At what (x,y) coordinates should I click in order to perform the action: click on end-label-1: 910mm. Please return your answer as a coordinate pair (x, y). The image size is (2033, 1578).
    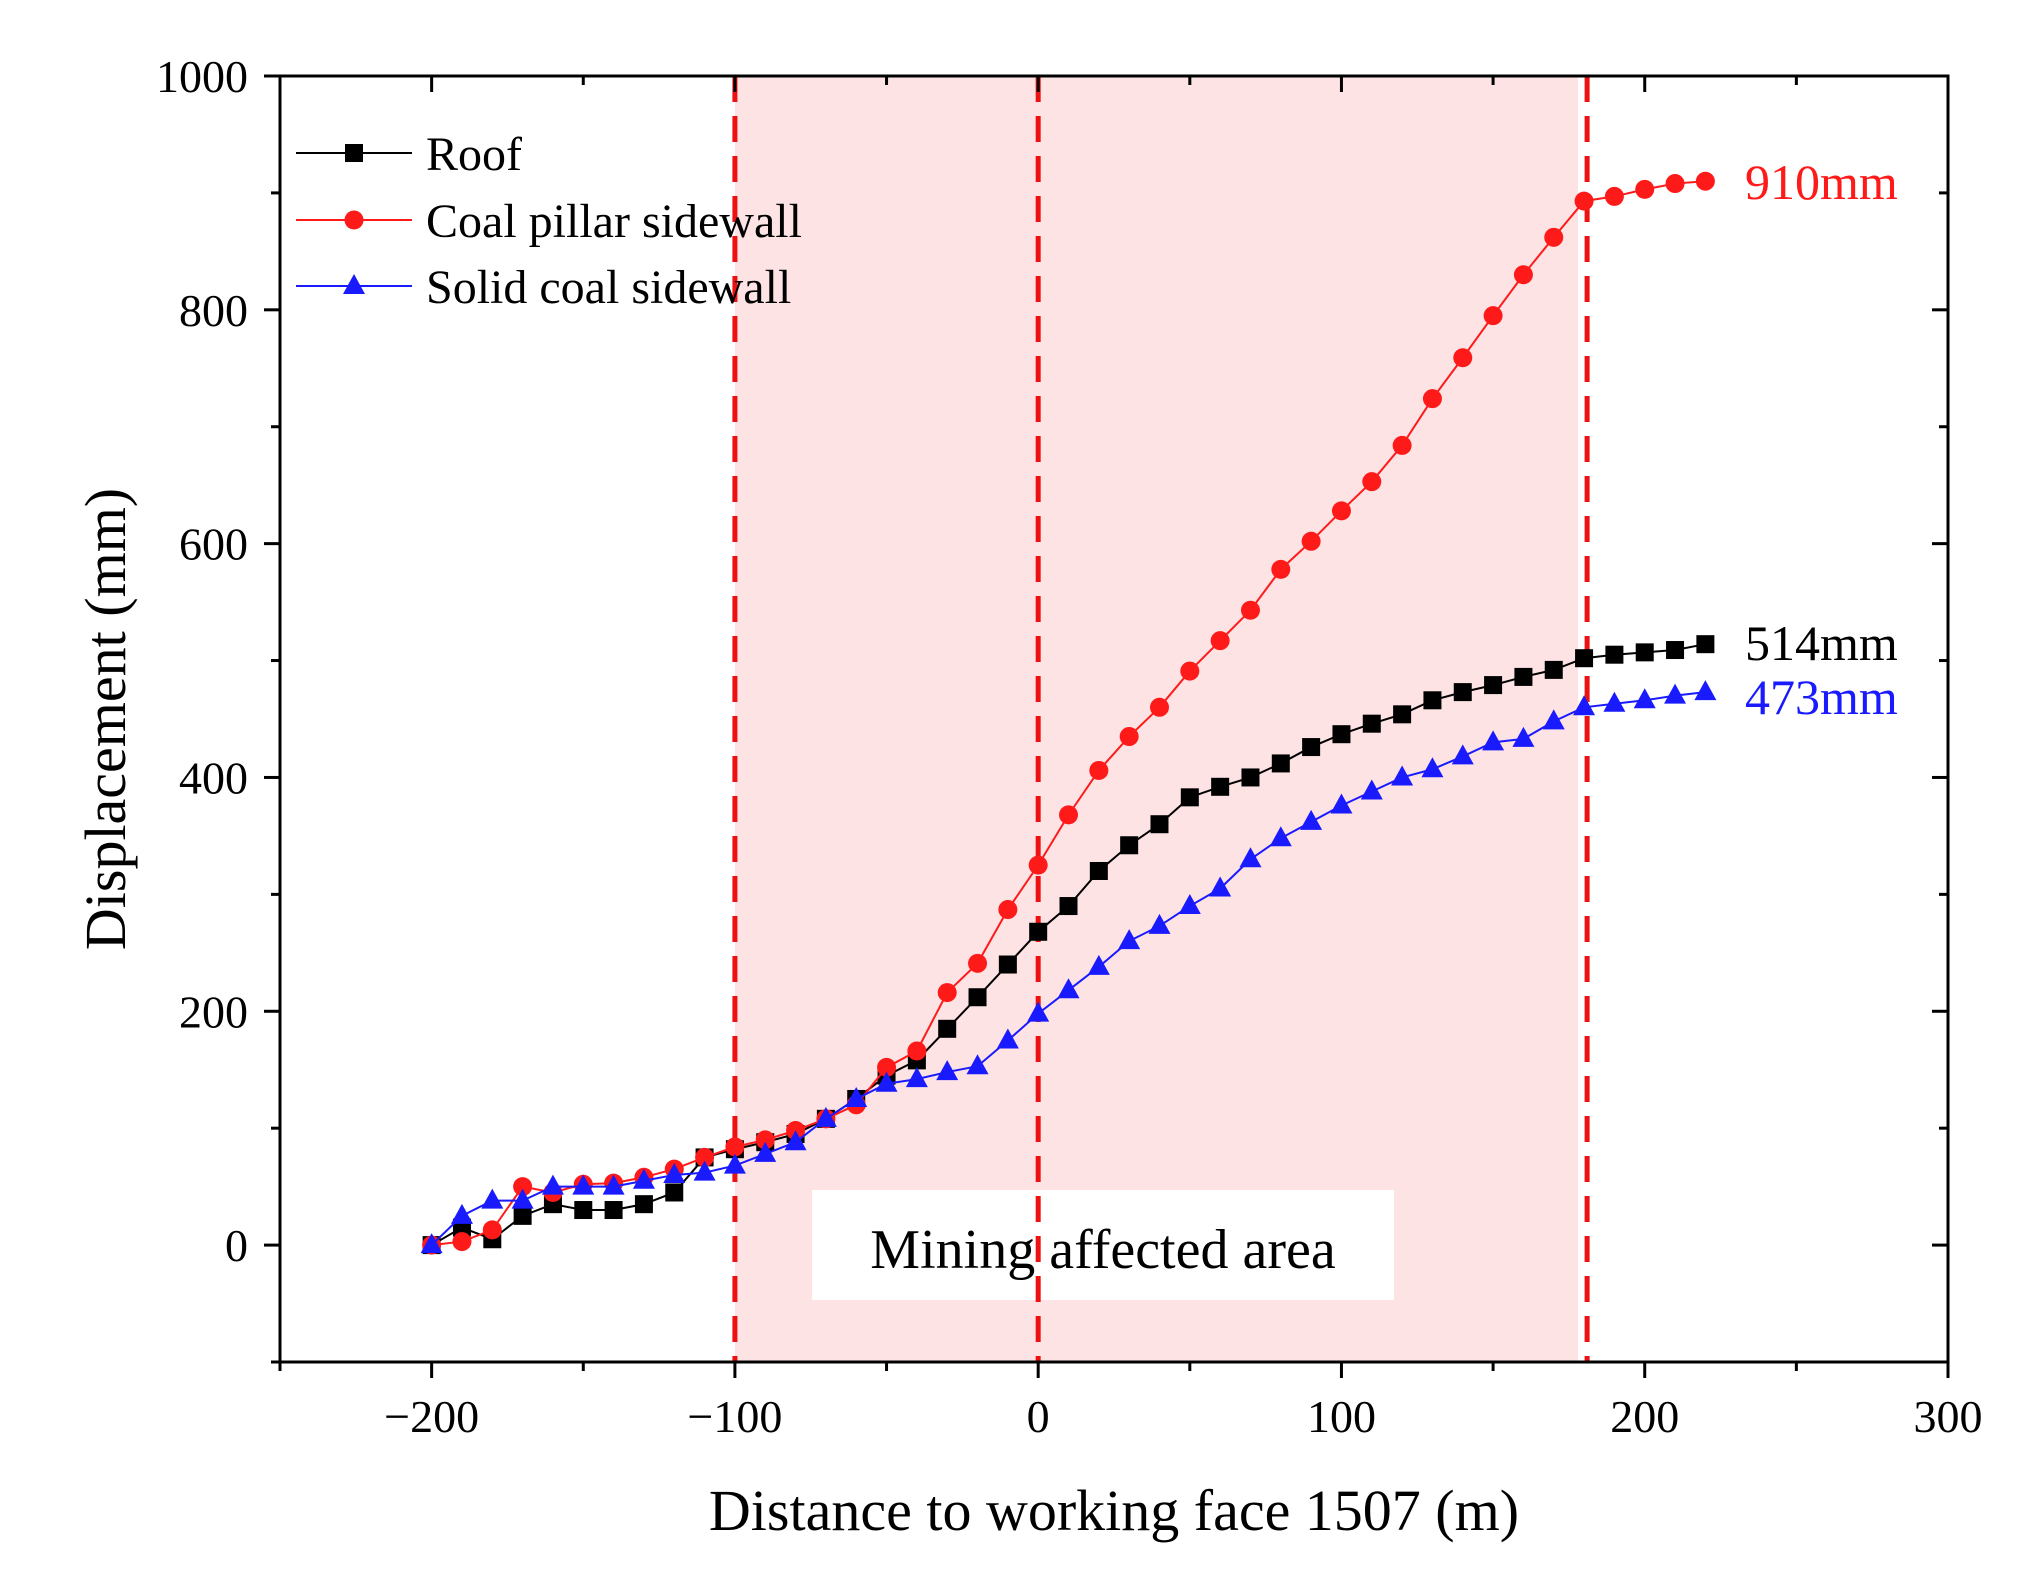
    Looking at the image, I should click on (1821, 182).